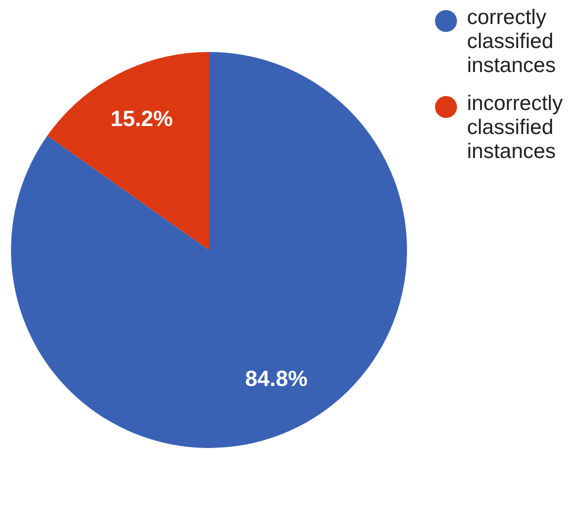 The width and height of the screenshot is (583, 506). Describe the element at coordinates (276, 379) in the screenshot. I see `data-label: 84.8%` at that location.